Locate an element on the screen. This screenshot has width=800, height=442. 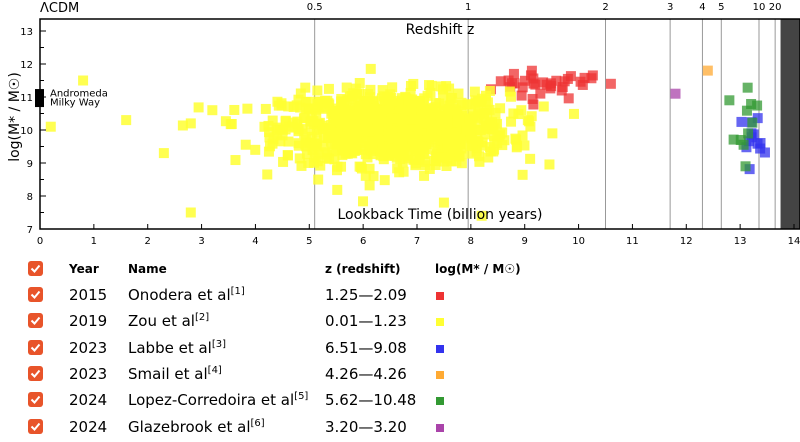
reference-link: [5] is located at coordinates (301, 397).